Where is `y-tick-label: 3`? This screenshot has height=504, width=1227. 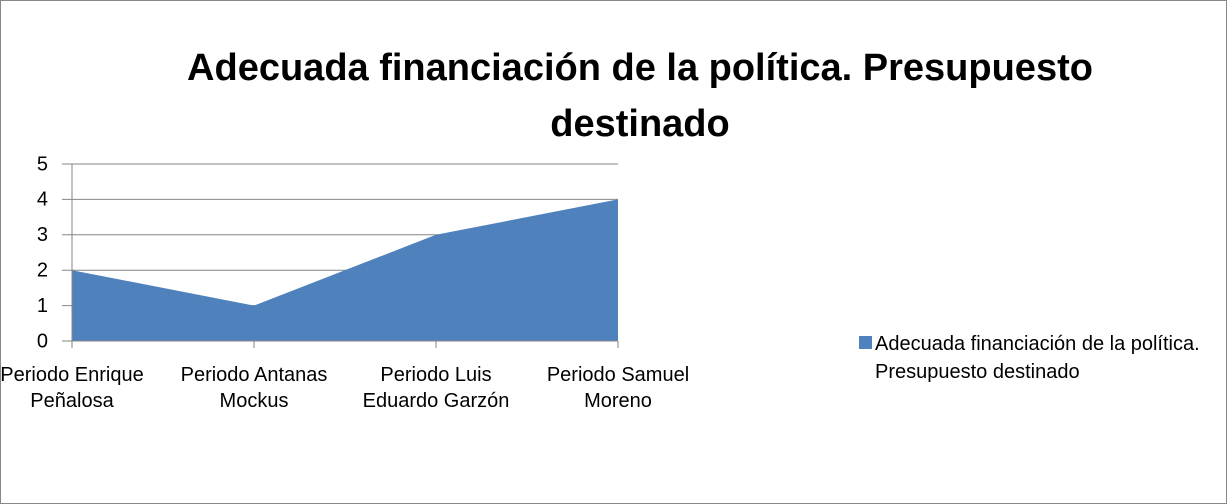 y-tick-label: 3 is located at coordinates (42, 235).